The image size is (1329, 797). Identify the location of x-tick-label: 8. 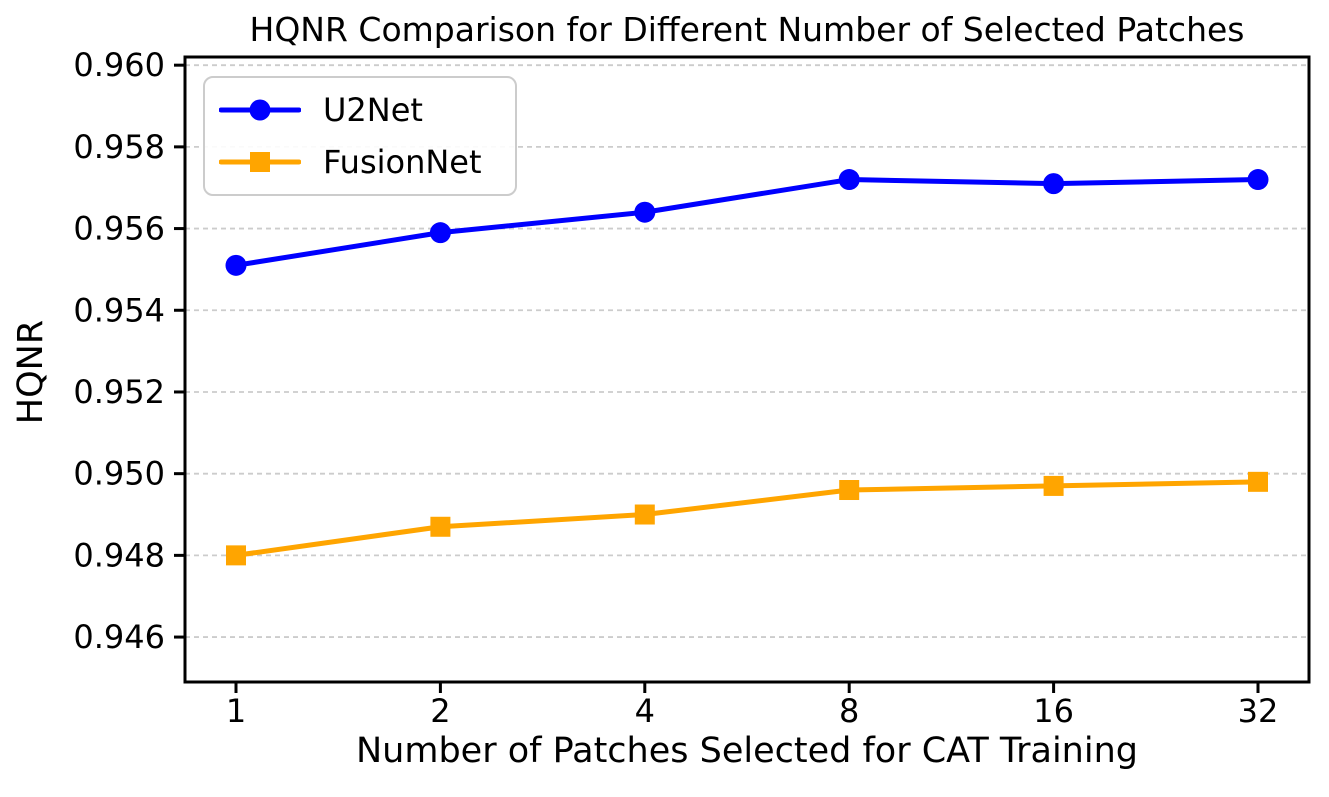
(849, 711).